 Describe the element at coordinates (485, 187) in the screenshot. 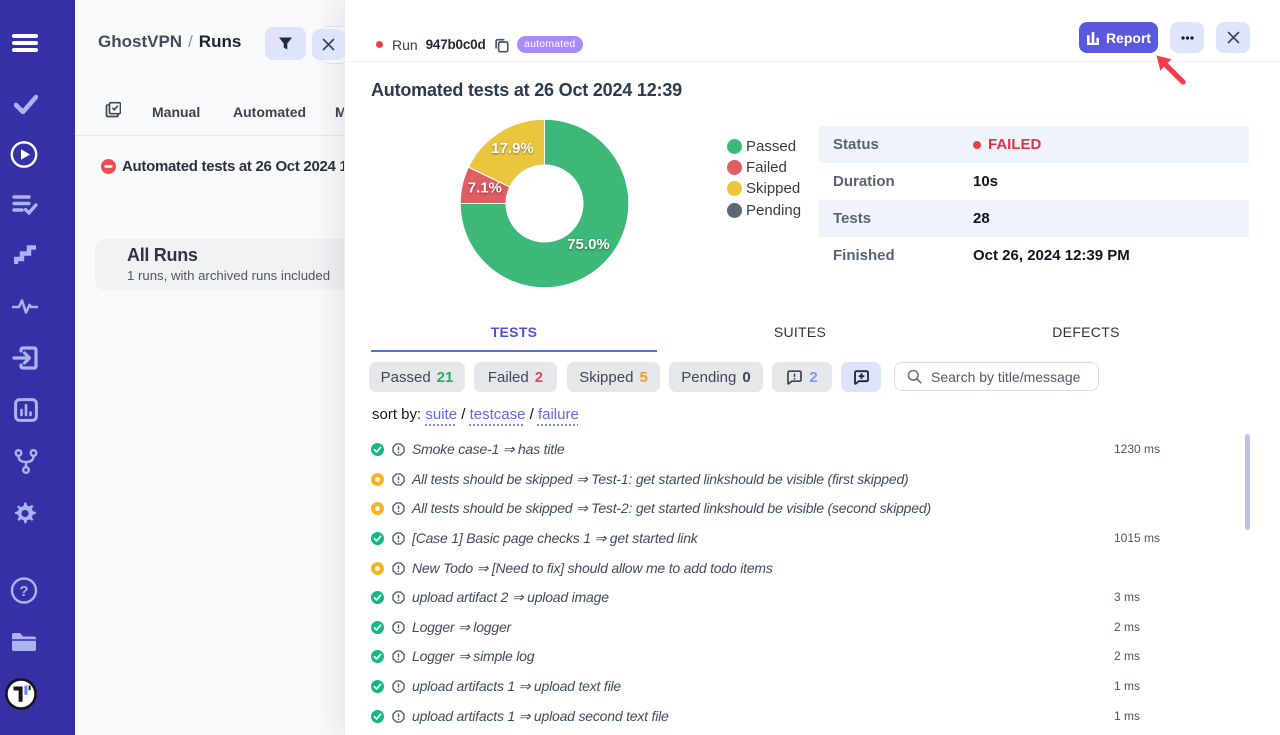

I see `svg-text: 7.1%` at that location.